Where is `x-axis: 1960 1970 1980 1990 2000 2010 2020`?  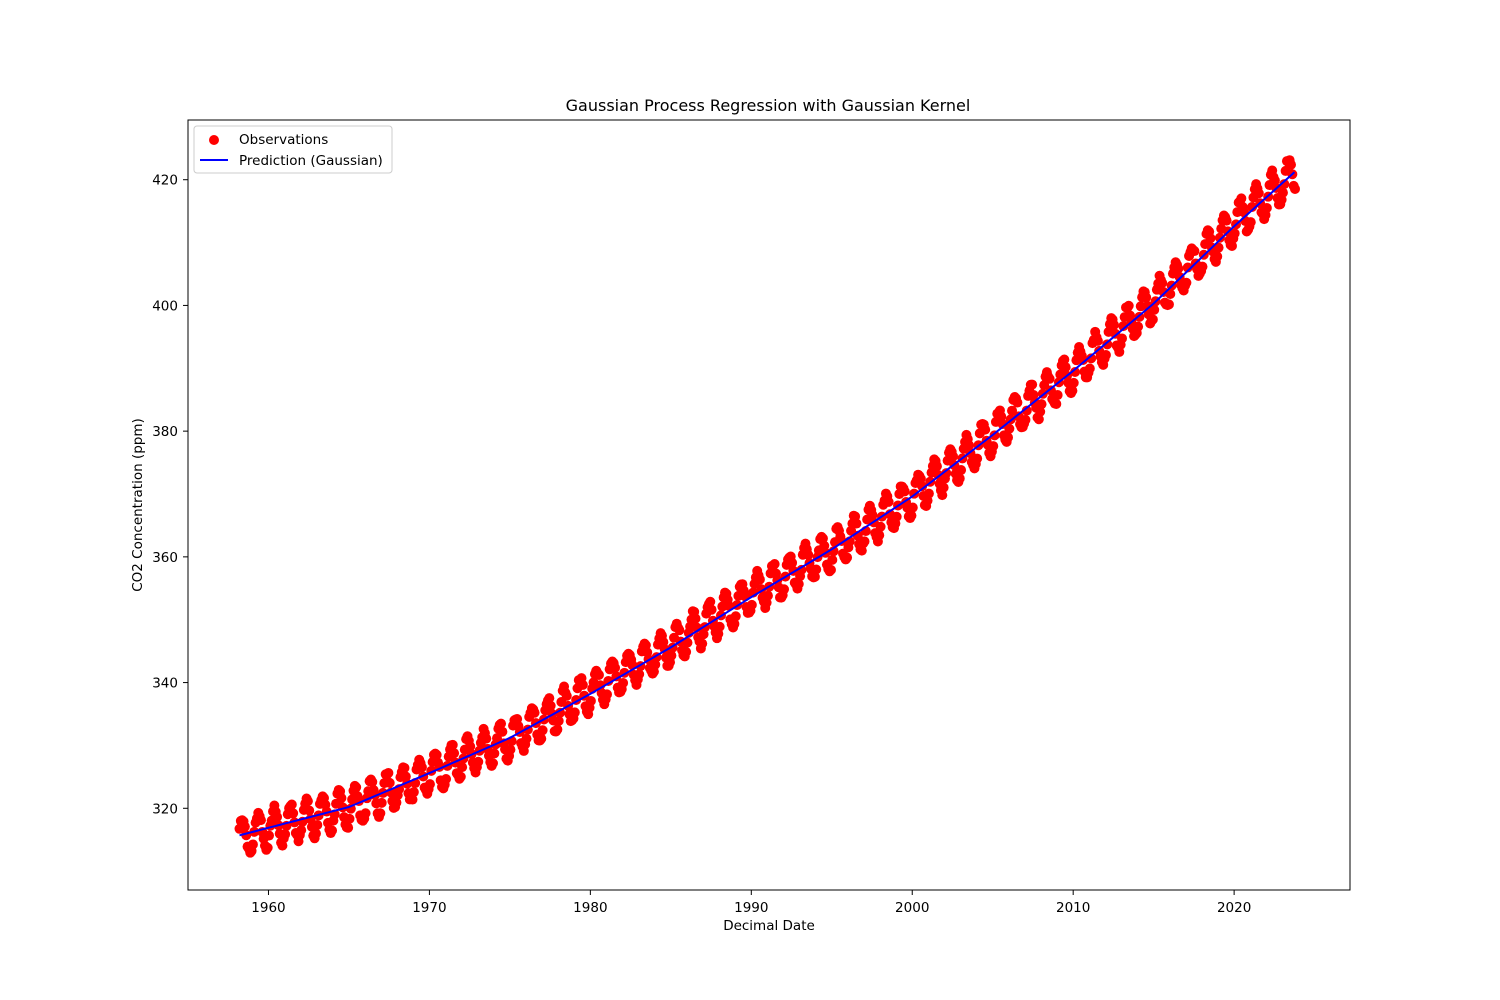
x-axis: 1960 1970 1980 1990 2000 2010 2020 is located at coordinates (751, 903).